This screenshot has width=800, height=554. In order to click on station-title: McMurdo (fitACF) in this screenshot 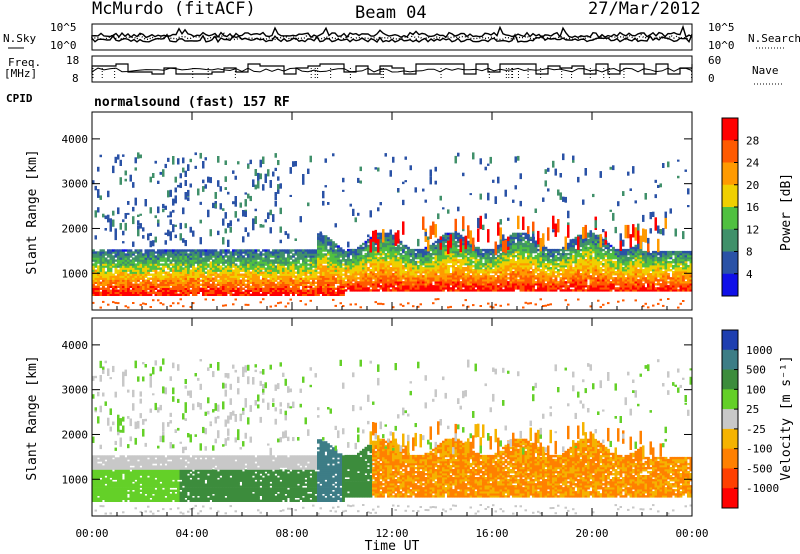, I will do `click(174, 9)`.